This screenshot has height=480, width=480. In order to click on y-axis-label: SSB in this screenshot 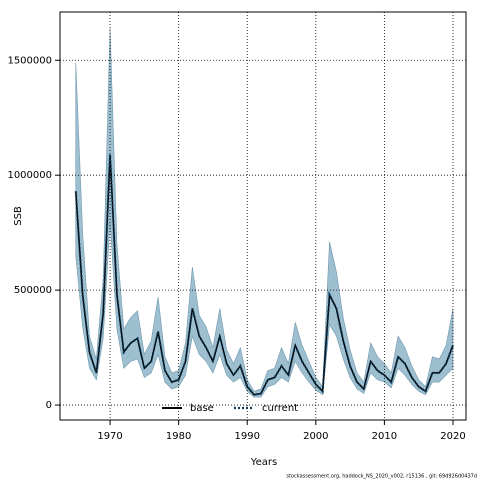, I will do `click(18, 216)`.